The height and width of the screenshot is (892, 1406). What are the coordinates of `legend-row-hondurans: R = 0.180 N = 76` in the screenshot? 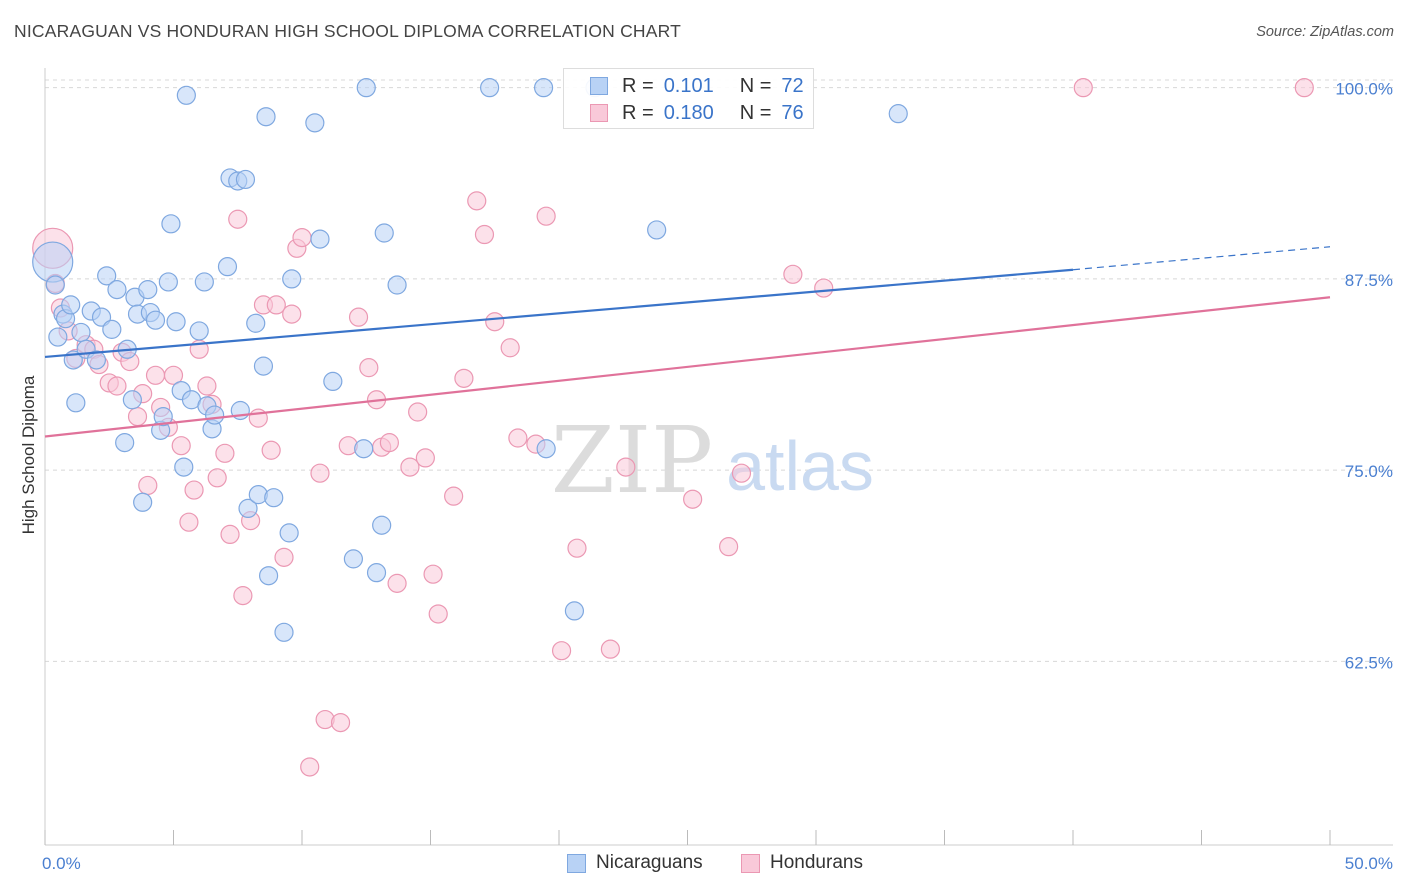 It's located at (713, 113).